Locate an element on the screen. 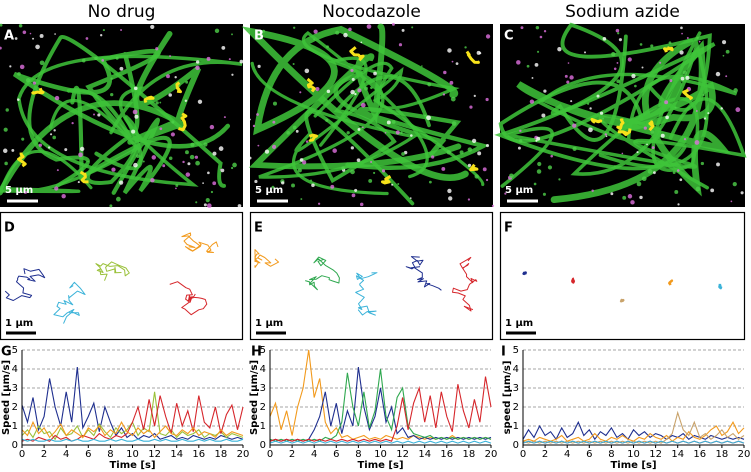  scale-label: 1 μm is located at coordinates (519, 323).